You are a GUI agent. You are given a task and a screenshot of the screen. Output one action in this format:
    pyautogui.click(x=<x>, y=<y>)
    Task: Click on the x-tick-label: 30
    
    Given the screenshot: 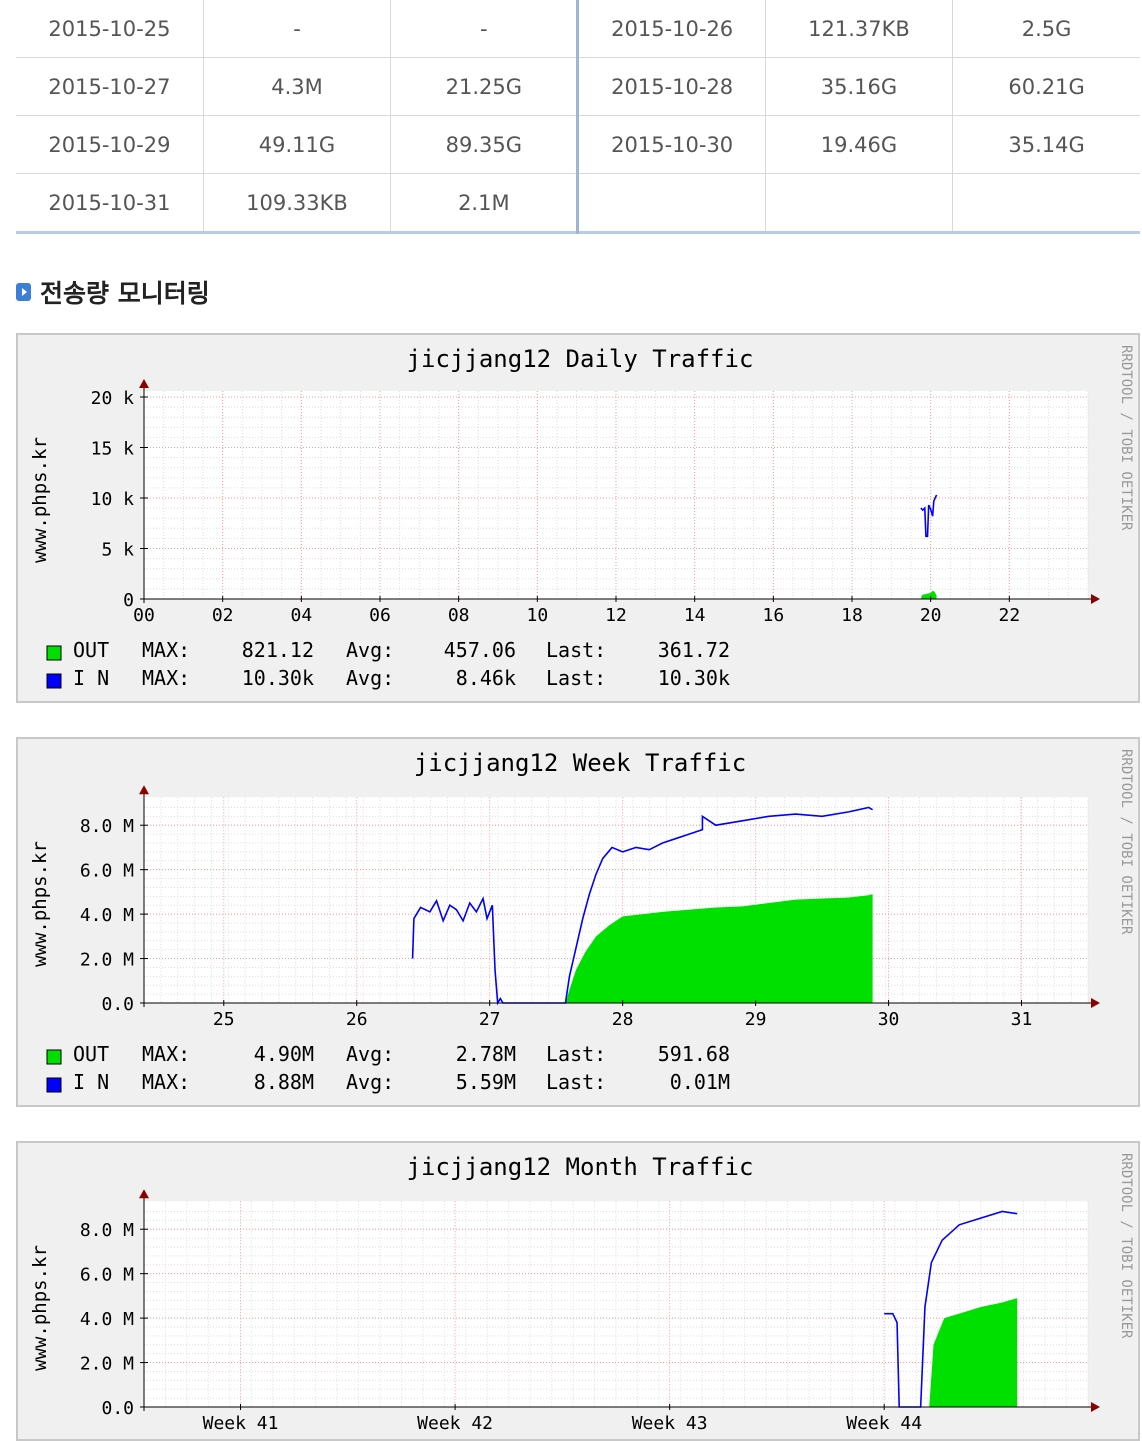 What is the action you would take?
    pyautogui.click(x=889, y=1019)
    